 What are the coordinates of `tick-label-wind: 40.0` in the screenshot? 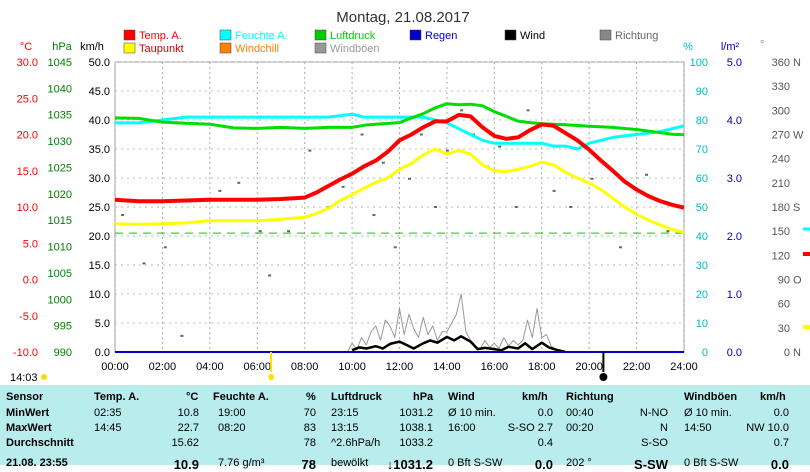 It's located at (99, 121).